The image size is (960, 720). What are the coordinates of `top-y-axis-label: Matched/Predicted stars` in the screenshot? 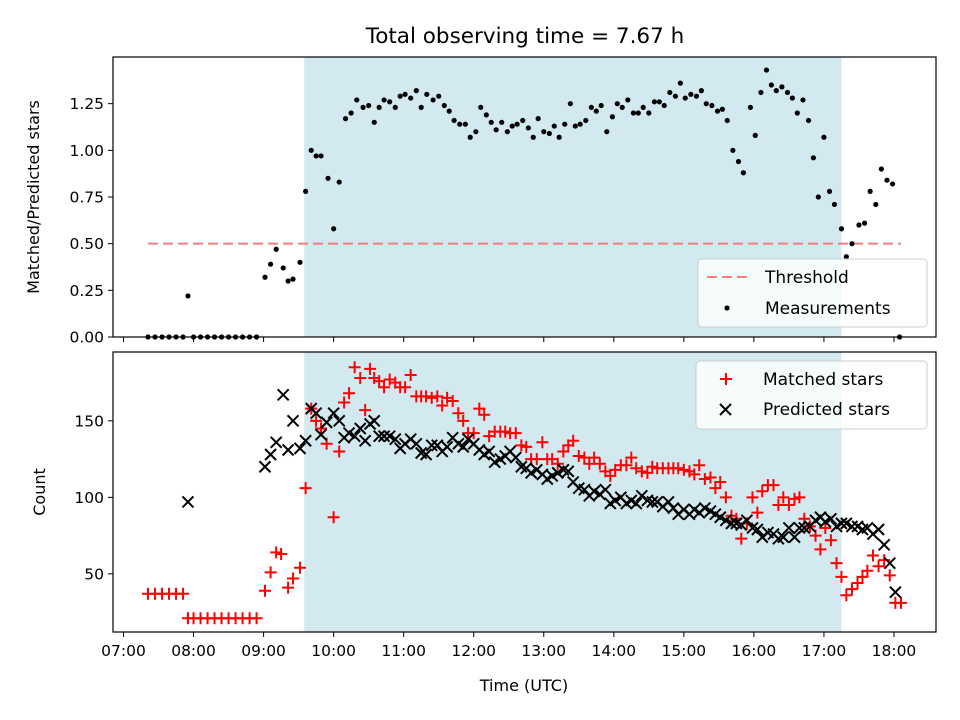 It's located at (33, 197).